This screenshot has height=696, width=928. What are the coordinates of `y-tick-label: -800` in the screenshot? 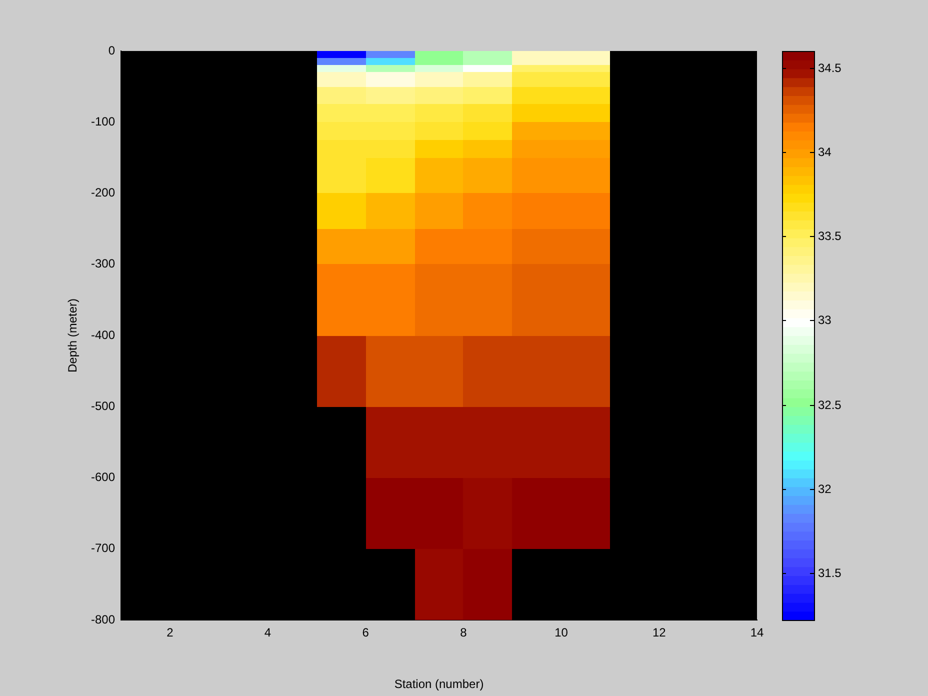 It's located at (103, 619).